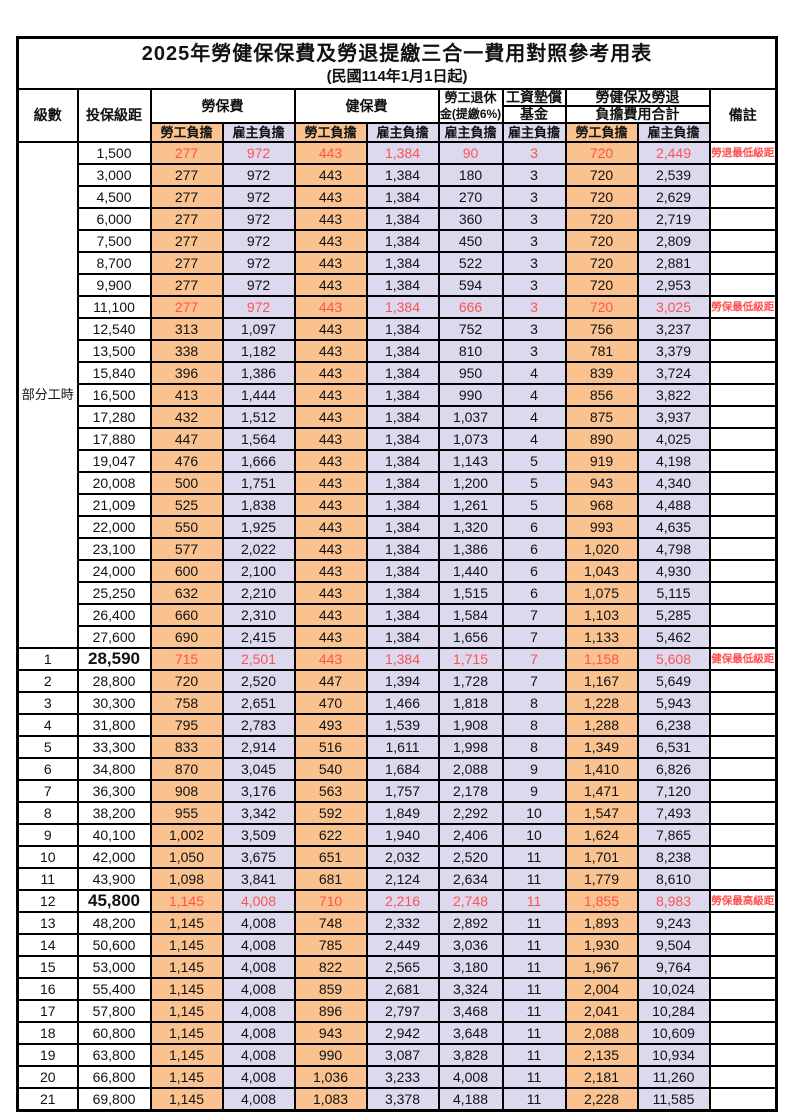  Describe the element at coordinates (402, 1077) in the screenshot. I see `cell-value: 3,233` at that location.